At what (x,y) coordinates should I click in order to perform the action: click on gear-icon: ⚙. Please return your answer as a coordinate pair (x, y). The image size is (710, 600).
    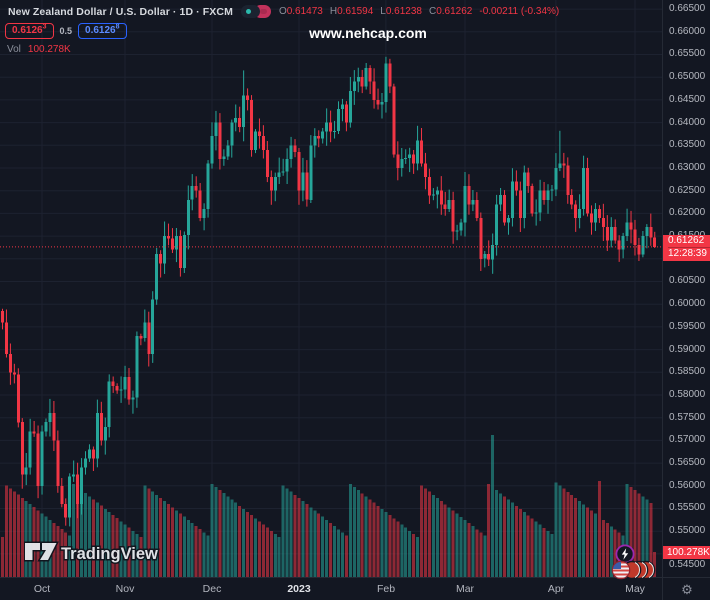
    Looking at the image, I should click on (687, 589).